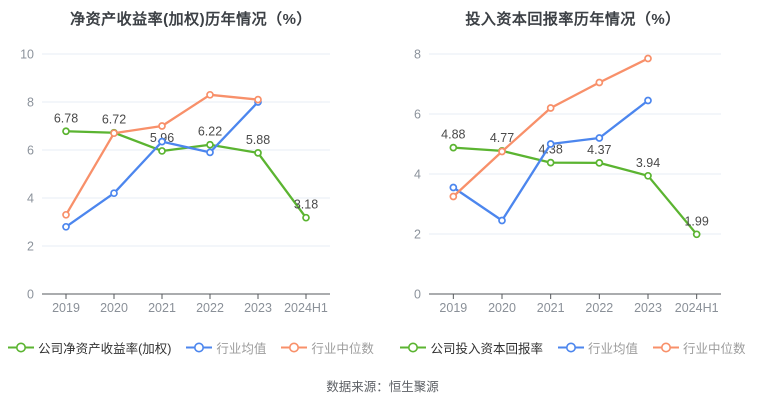  What do you see at coordinates (210, 132) in the screenshot?
I see `data-label: 6.22` at bounding box center [210, 132].